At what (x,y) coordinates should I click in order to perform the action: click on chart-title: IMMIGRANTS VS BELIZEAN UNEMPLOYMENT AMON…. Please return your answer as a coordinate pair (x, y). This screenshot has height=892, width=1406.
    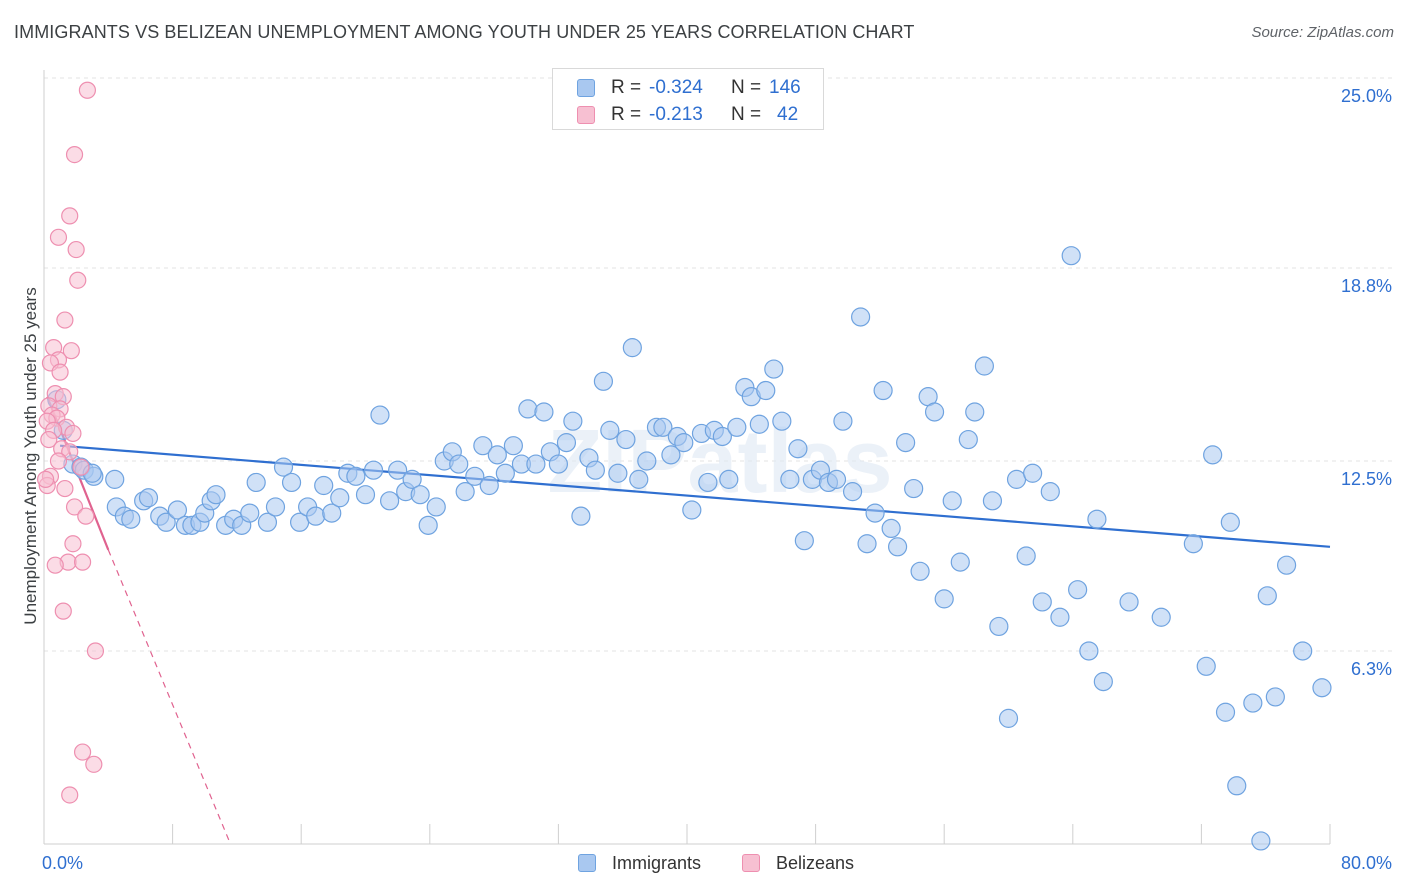
    Looking at the image, I should click on (464, 32).